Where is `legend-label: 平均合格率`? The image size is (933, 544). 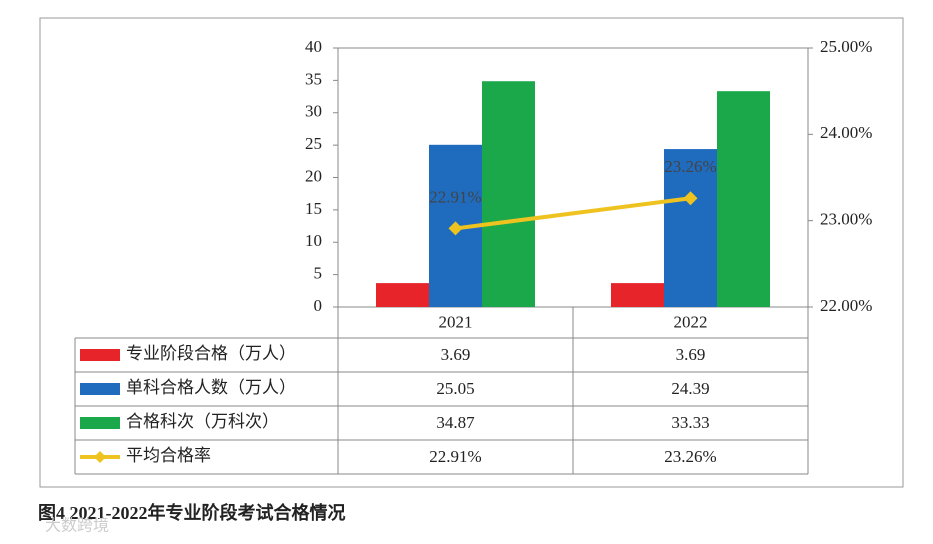
legend-label: 平均合格率 is located at coordinates (168, 455).